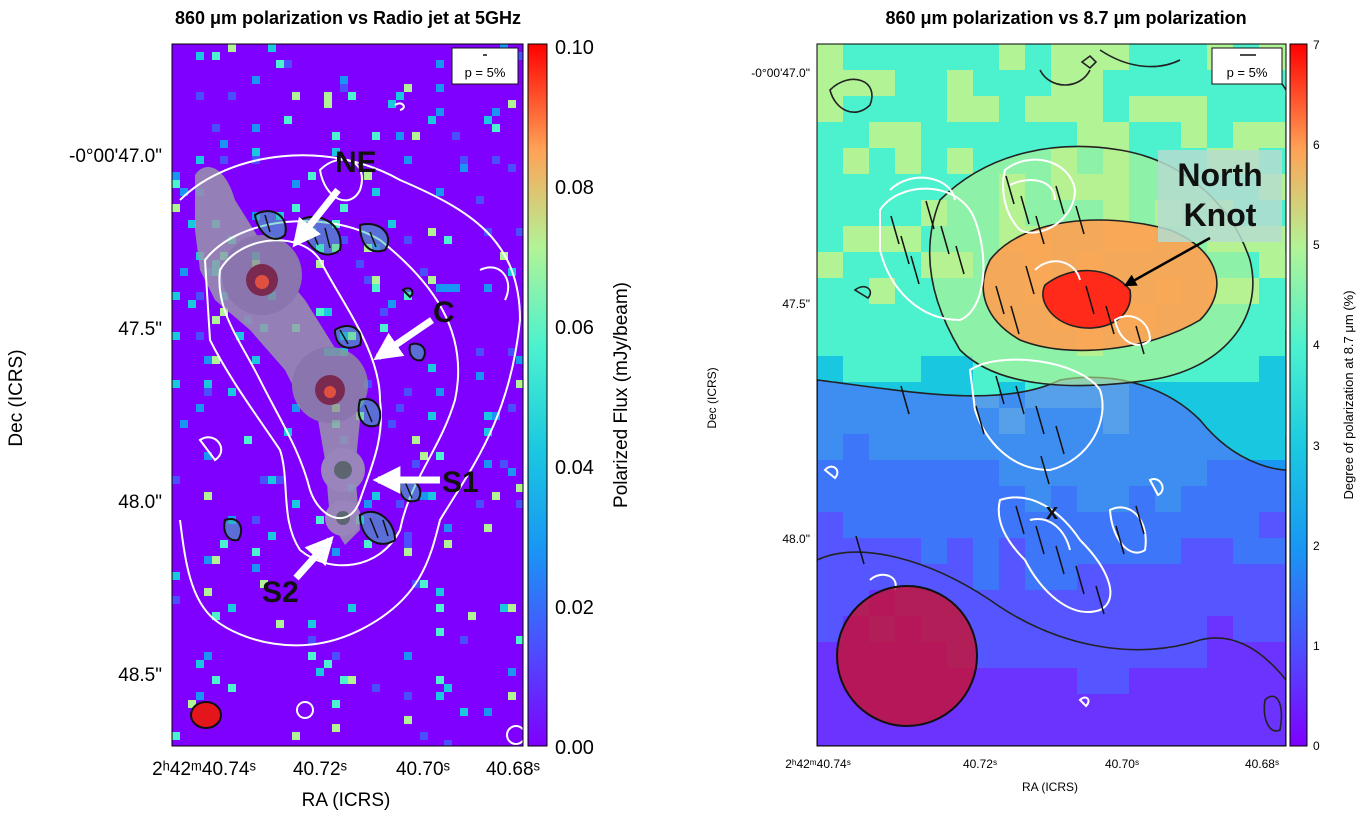 The image size is (1372, 814). Describe the element at coordinates (1316, 446) in the screenshot. I see `right-cbar-tick-3: 3` at that location.